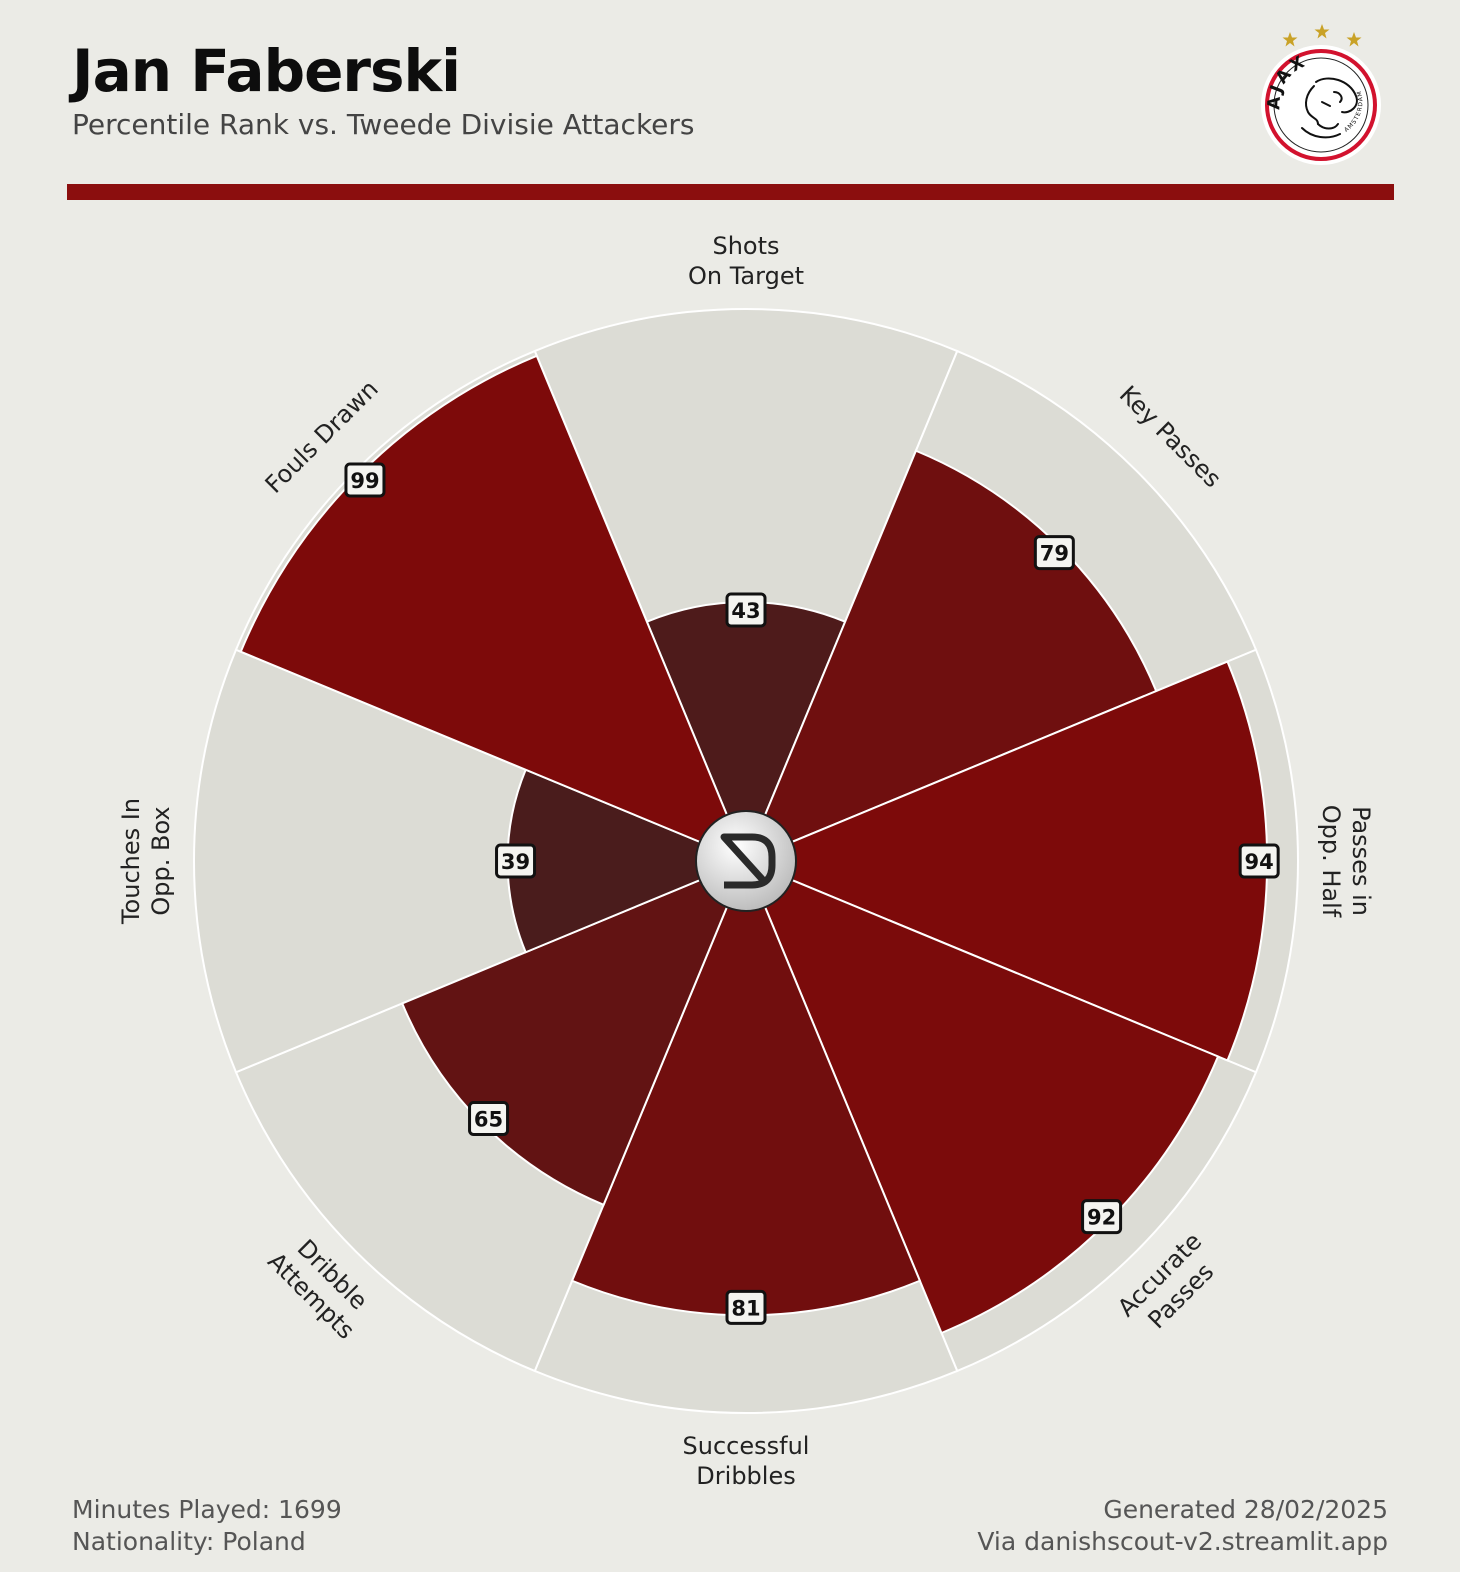 This screenshot has height=1572, width=1460. Describe the element at coordinates (266, 71) in the screenshot. I see `page-title: Jan Faberski` at that location.